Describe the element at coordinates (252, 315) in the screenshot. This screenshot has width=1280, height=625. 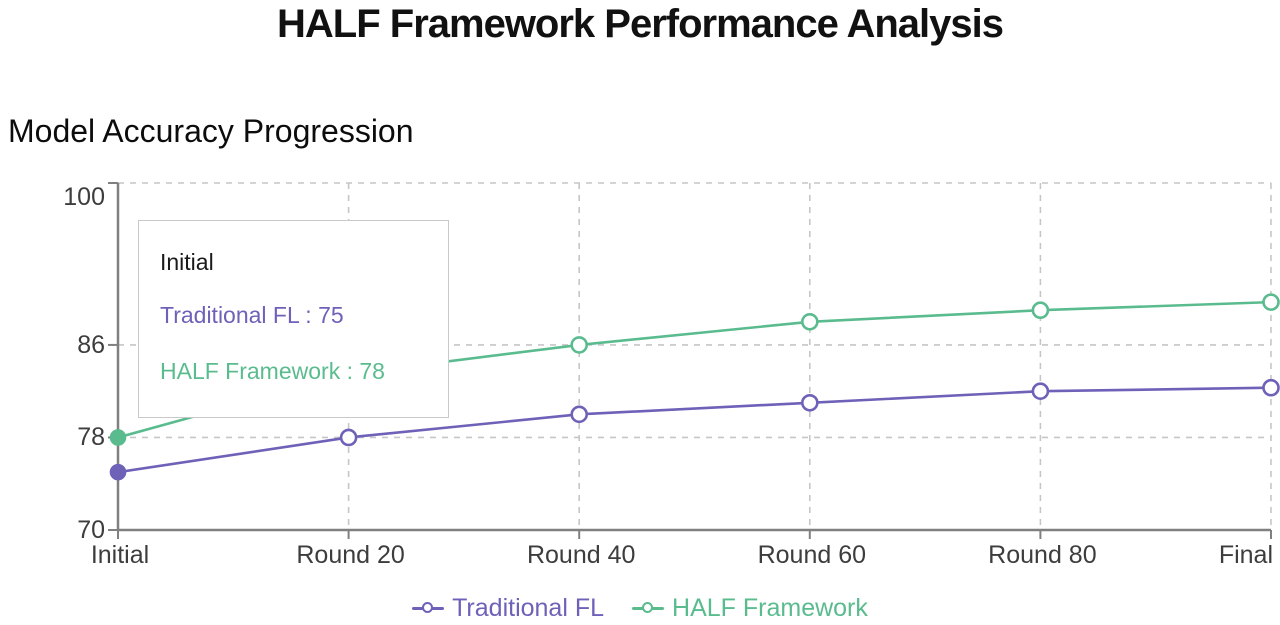
I see `tooltip-series-value: Traditional FL : 75` at that location.